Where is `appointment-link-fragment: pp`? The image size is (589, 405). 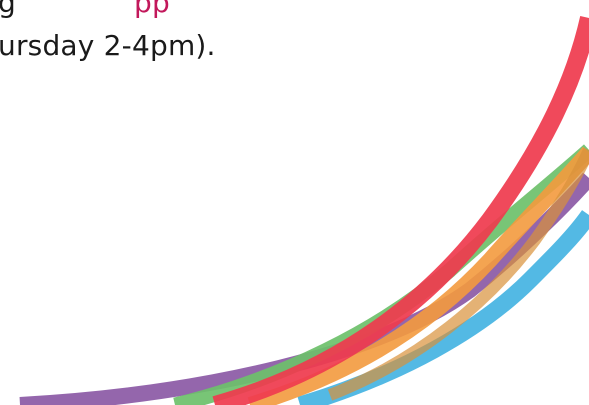
appointment-link-fragment: pp is located at coordinates (151, 9).